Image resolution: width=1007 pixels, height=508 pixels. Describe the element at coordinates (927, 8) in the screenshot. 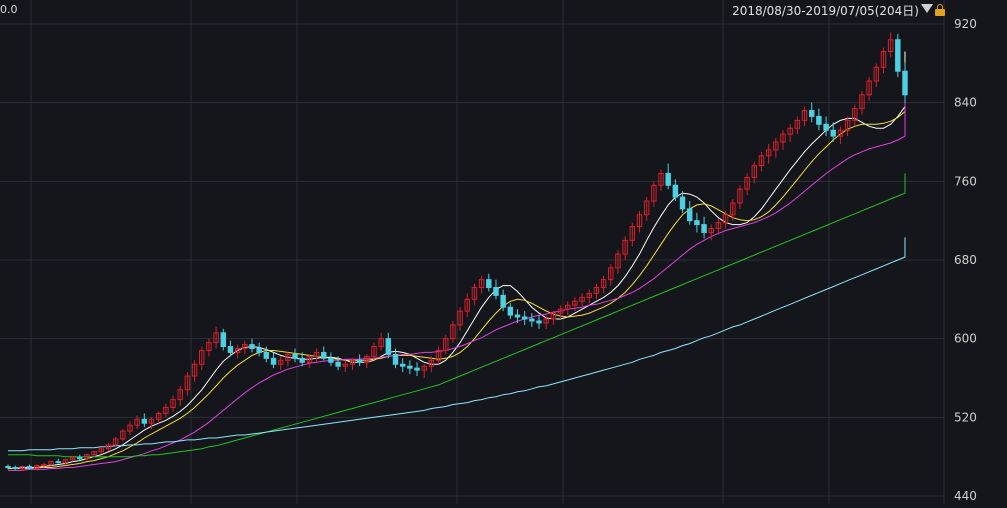

I see `dropdown-arrow-icon` at that location.